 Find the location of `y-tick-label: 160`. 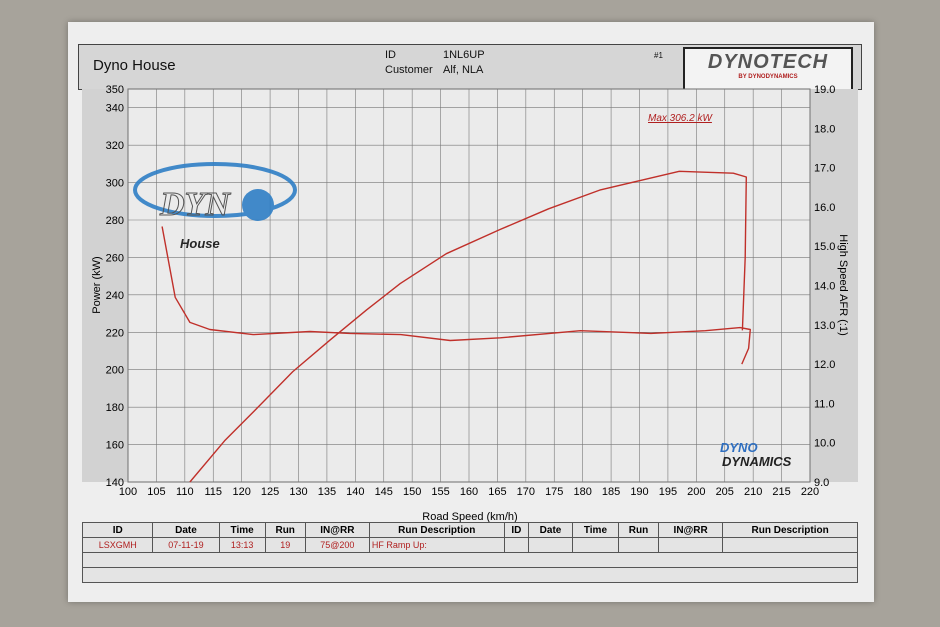

y-tick-label: 160 is located at coordinates (115, 446).